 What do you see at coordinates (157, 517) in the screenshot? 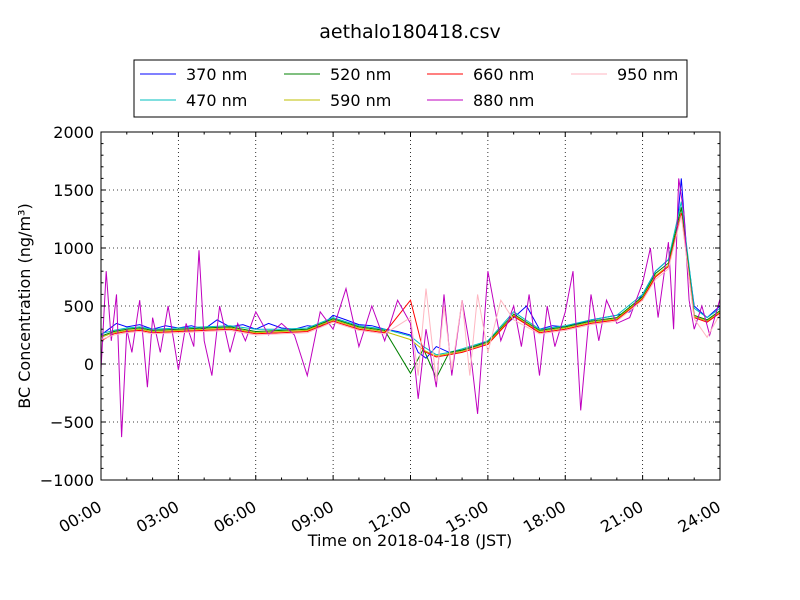
I see `x-tick-label: 03:00` at bounding box center [157, 517].